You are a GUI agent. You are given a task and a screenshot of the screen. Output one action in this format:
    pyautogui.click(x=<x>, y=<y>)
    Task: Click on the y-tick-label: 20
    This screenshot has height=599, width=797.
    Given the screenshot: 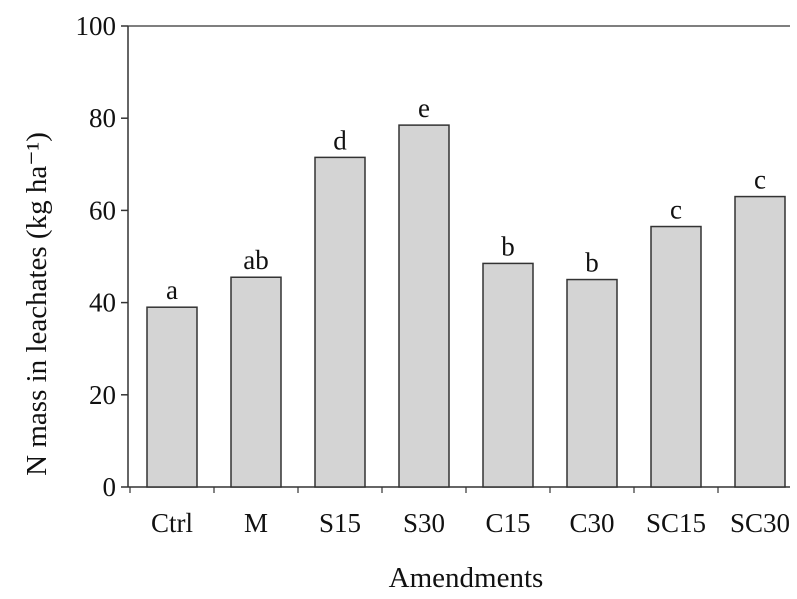 What is the action you would take?
    pyautogui.click(x=102, y=395)
    